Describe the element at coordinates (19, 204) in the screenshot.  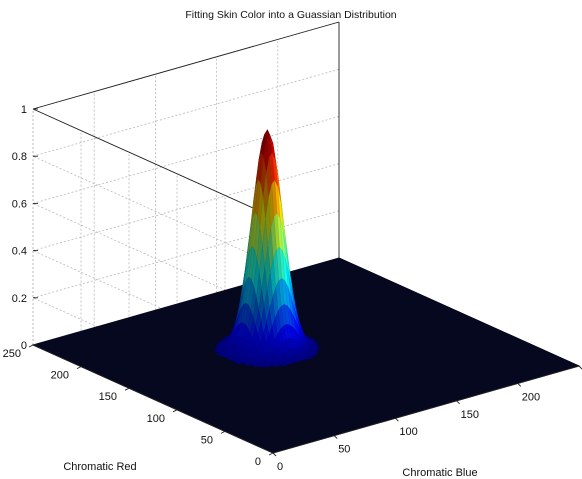
I see `z-tick-label: 0.6` at that location.